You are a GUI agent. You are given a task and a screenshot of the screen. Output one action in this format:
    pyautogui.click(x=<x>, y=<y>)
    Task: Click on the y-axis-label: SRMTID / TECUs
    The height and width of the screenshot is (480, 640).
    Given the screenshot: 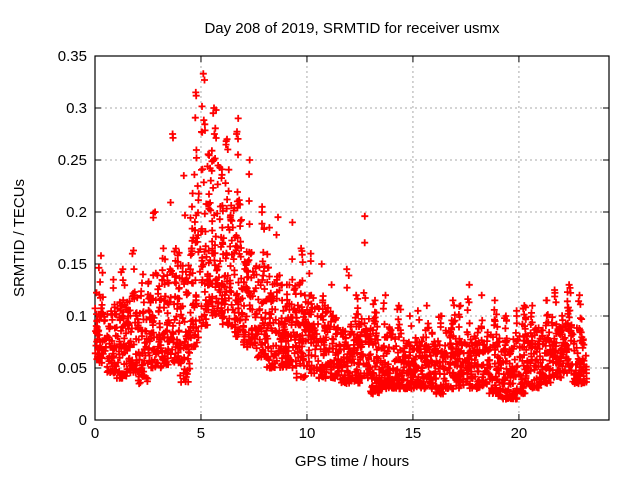 What is the action you would take?
    pyautogui.click(x=19, y=238)
    